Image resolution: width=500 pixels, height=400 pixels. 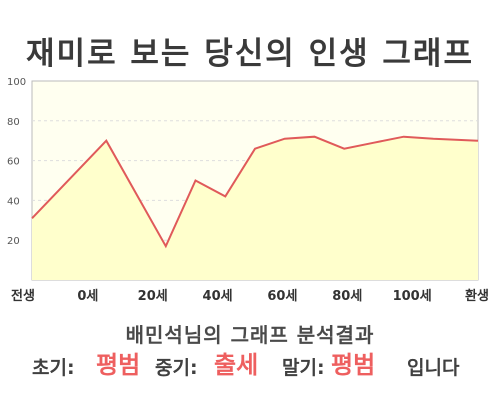 What do you see at coordinates (13, 241) in the screenshot?
I see `y-tick-label: 20` at bounding box center [13, 241].